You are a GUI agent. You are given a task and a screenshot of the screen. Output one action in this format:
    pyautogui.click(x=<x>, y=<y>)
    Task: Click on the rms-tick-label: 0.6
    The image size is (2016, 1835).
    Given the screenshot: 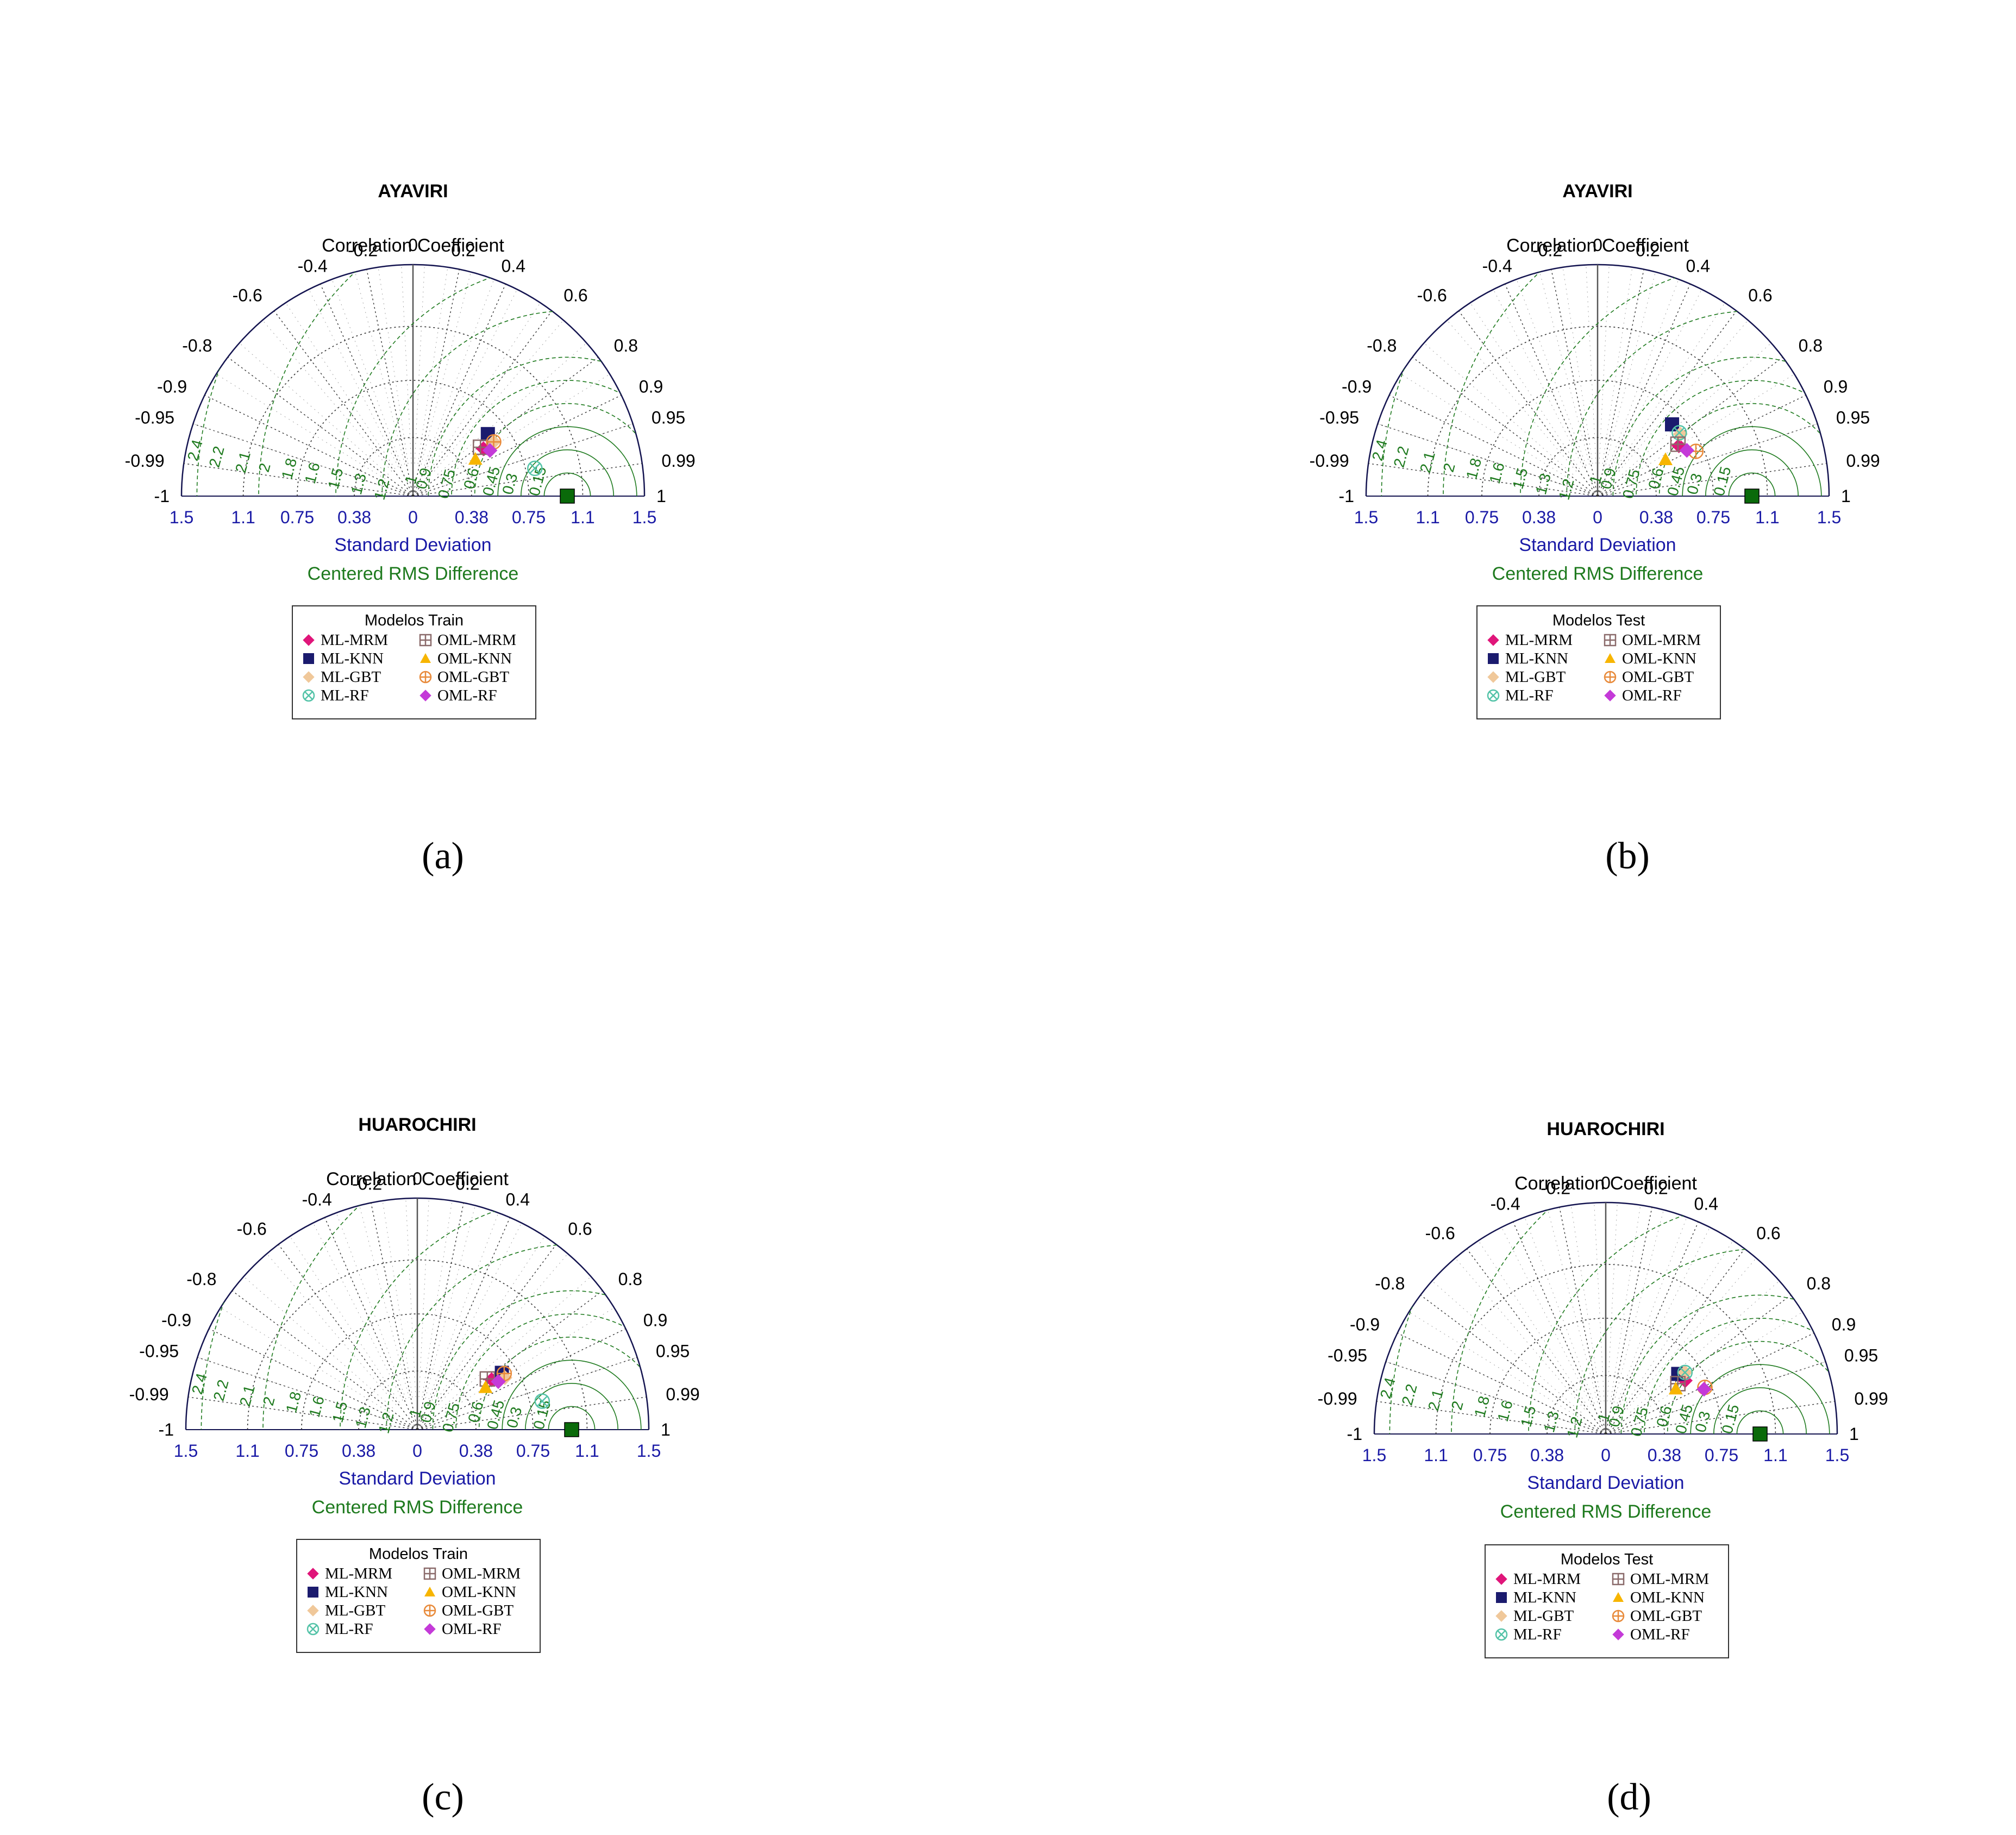 What is the action you would take?
    pyautogui.click(x=475, y=1412)
    